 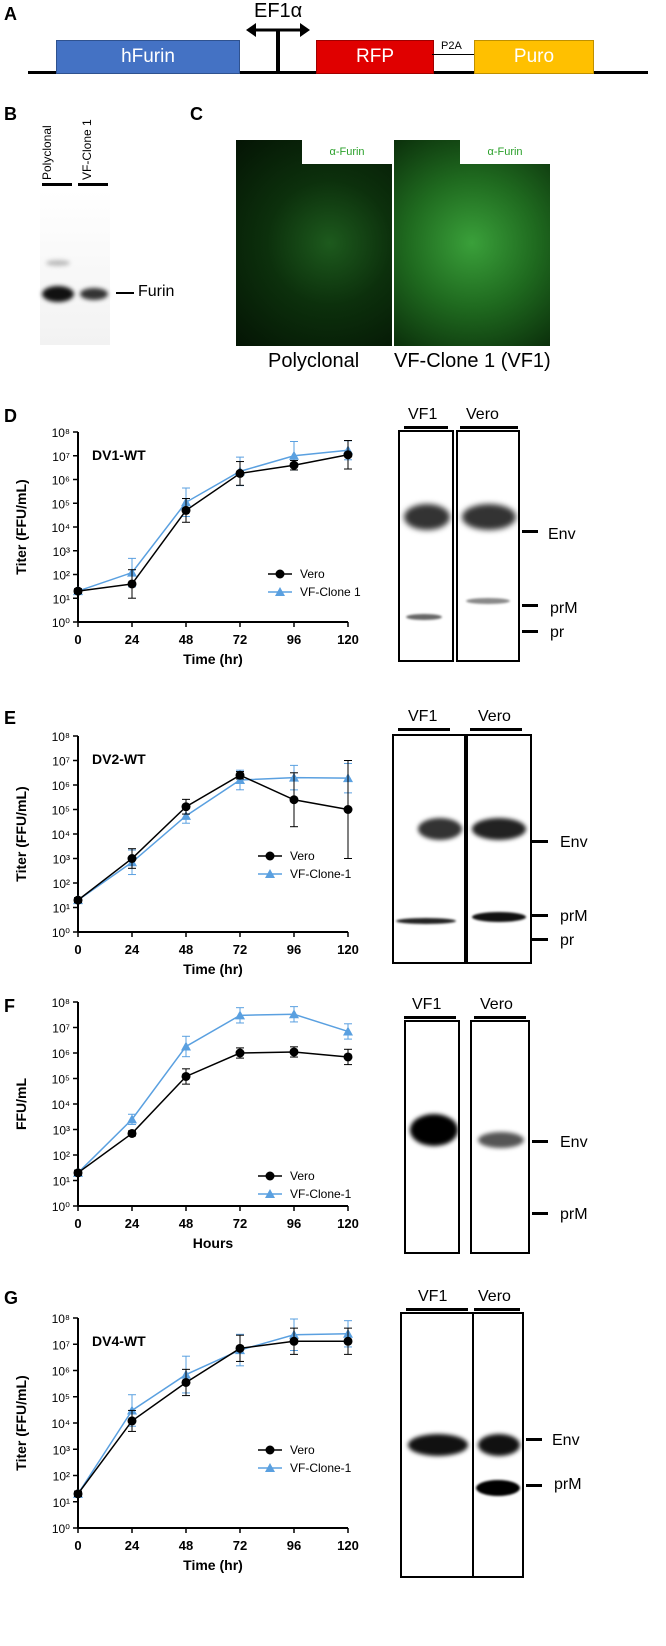 I want to click on y-tick-label: 10⁶, so click(x=61, y=481).